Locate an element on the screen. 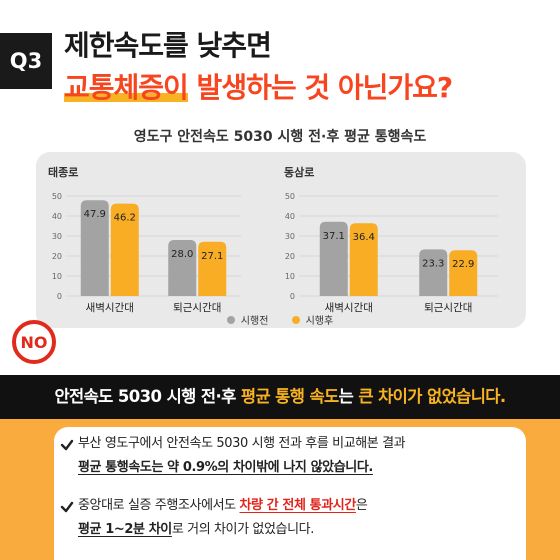 The image size is (560, 560). p2-highlight-a: 차량 간 전체 통과시간 is located at coordinates (297, 505).